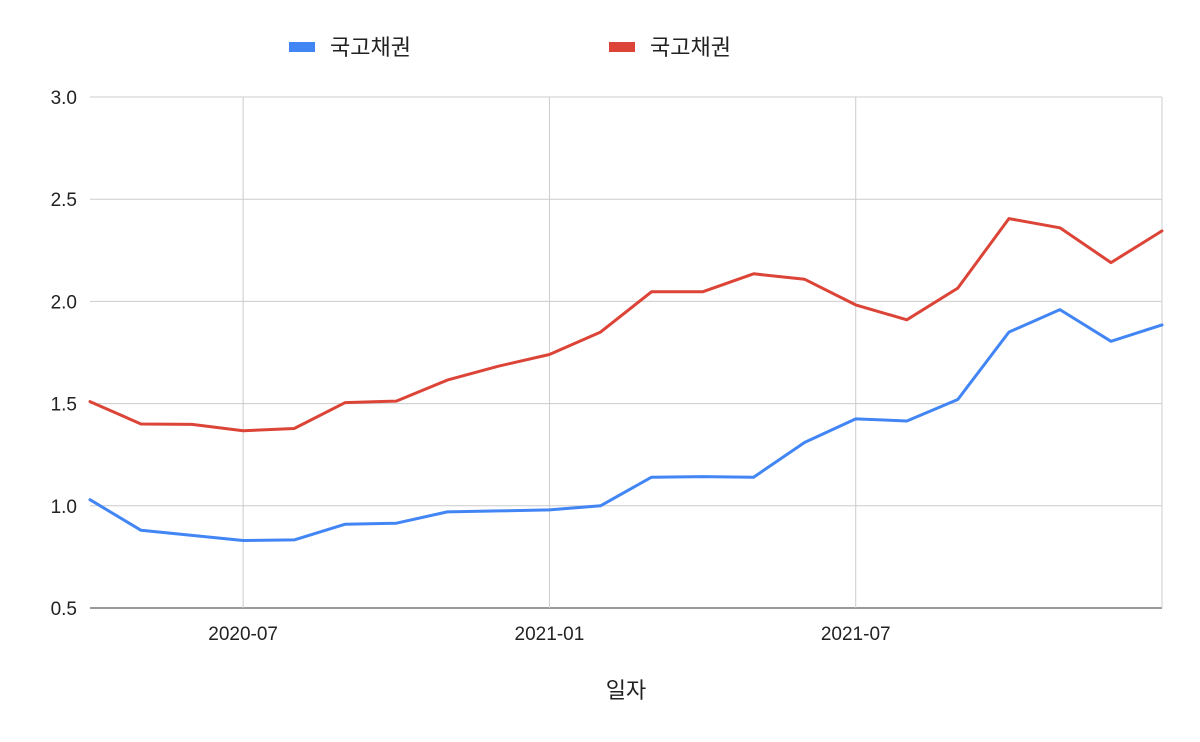 This screenshot has width=1200, height=742. Describe the element at coordinates (690, 48) in the screenshot. I see `legend-label-series-2: 국고채권` at that location.